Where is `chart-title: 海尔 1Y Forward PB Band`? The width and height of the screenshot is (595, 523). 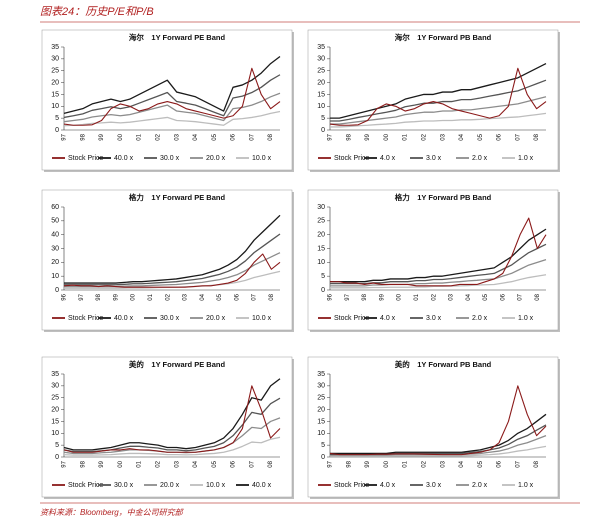
chart-title: 海尔 1Y Forward PB Band is located at coordinates (443, 37).